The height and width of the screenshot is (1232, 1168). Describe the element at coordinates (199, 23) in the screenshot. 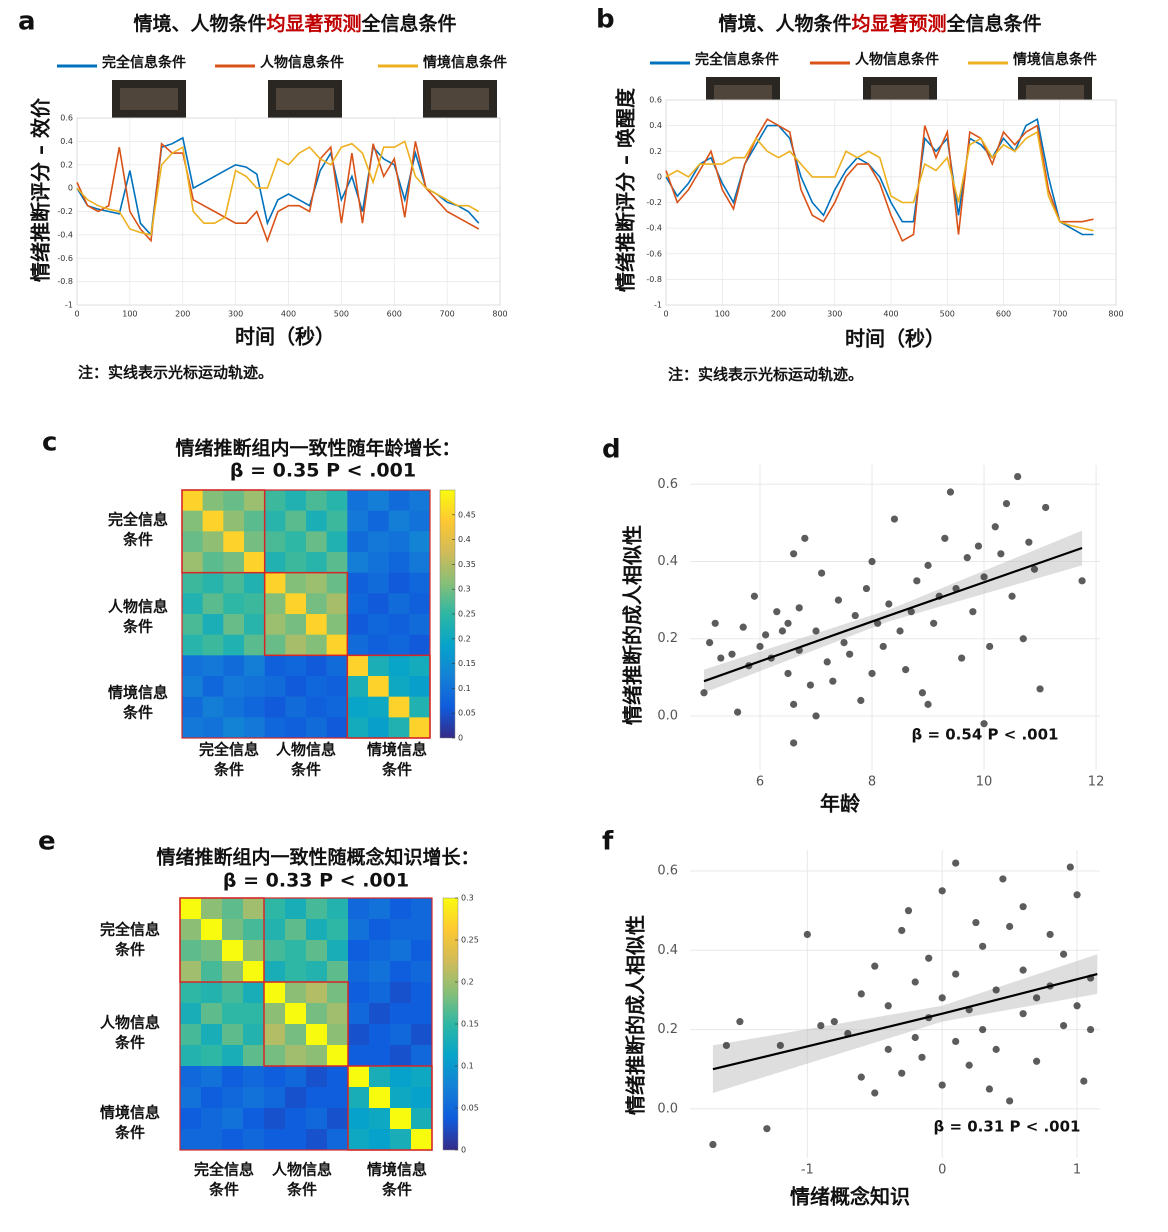

I see `title-part: 情境、人物条件` at that location.